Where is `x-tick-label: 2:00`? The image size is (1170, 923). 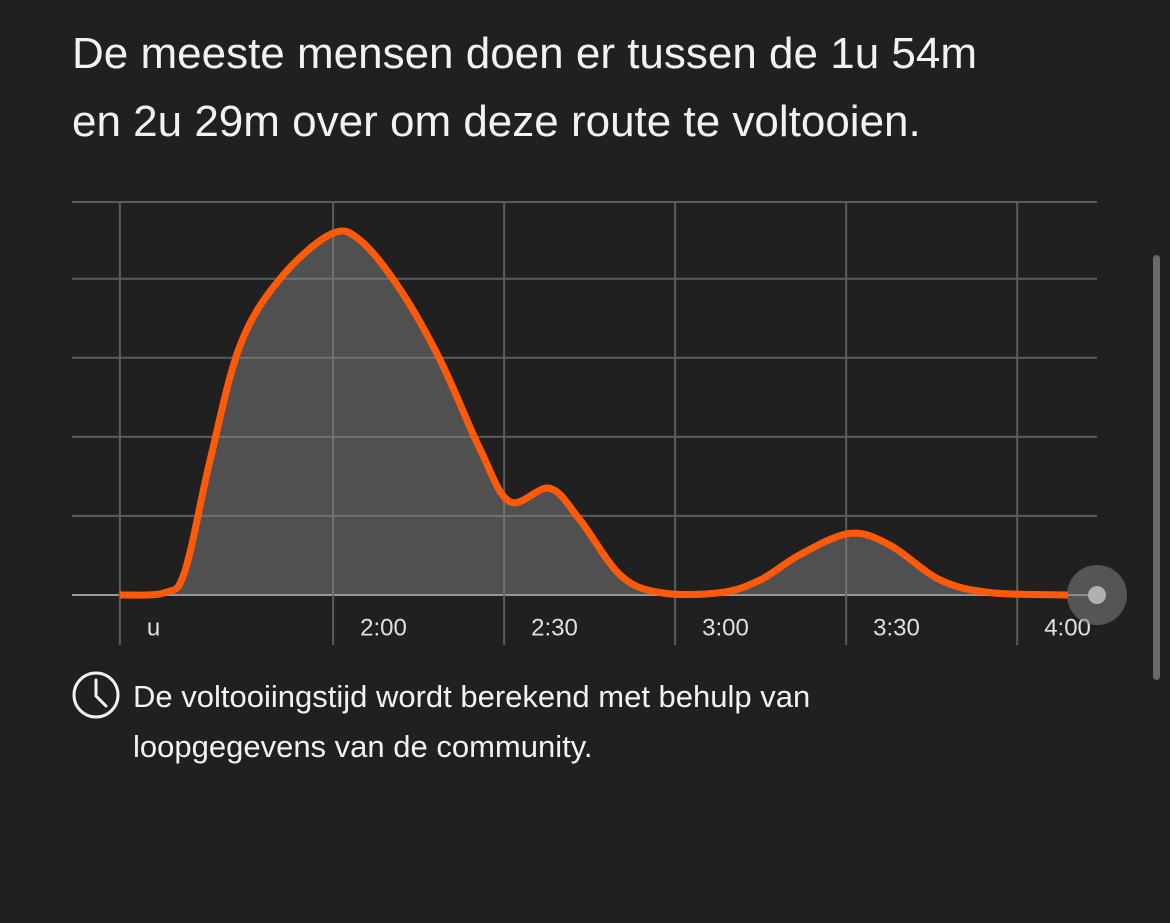
x-tick-label: 2:00 is located at coordinates (383, 627).